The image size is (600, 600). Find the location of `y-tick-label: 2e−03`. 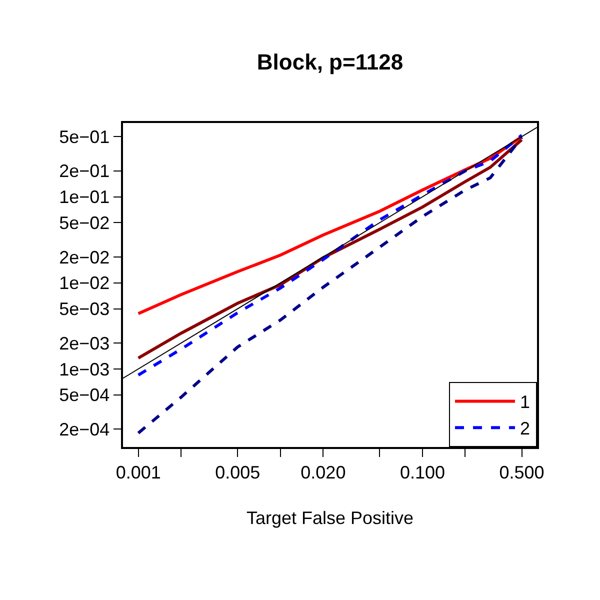

y-tick-label: 2e−03 is located at coordinates (84, 343).